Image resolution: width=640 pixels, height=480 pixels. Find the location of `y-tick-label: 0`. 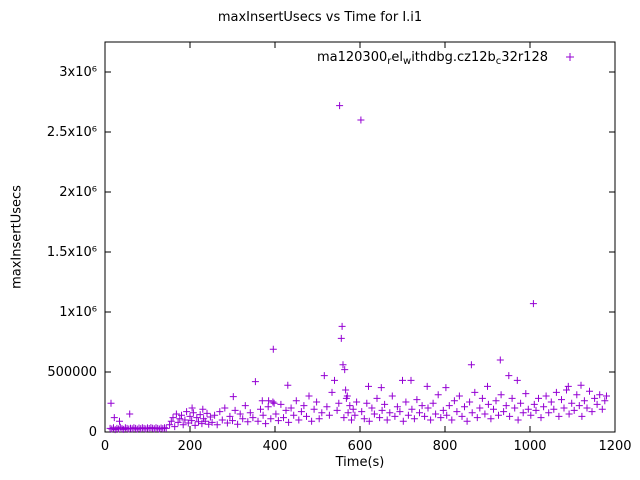

y-tick-label: 0 is located at coordinates (93, 432).